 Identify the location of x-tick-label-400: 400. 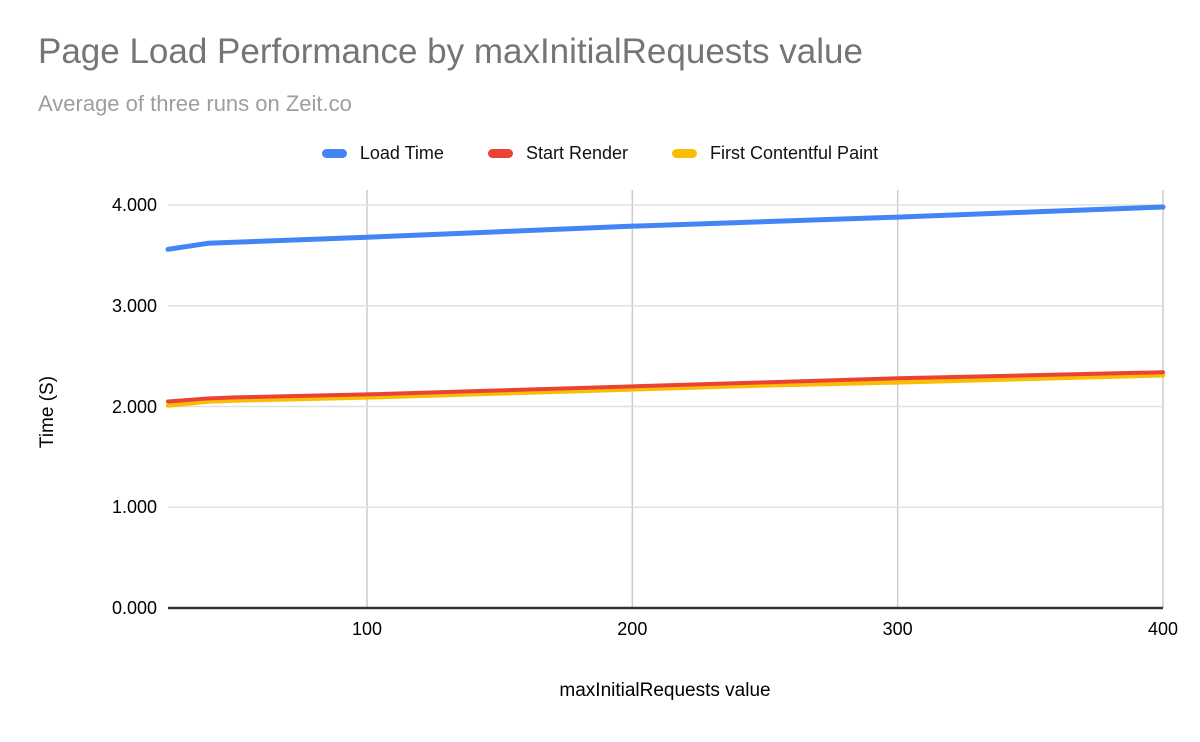
(1163, 629).